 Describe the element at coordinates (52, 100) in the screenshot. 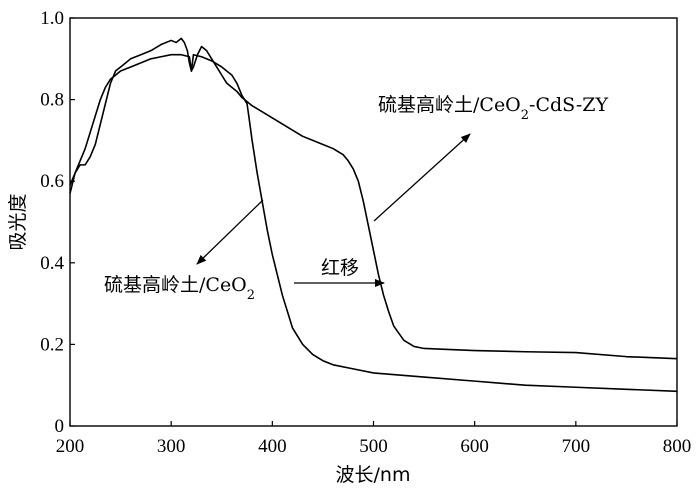

I see `y-tick-label: 0.8` at that location.